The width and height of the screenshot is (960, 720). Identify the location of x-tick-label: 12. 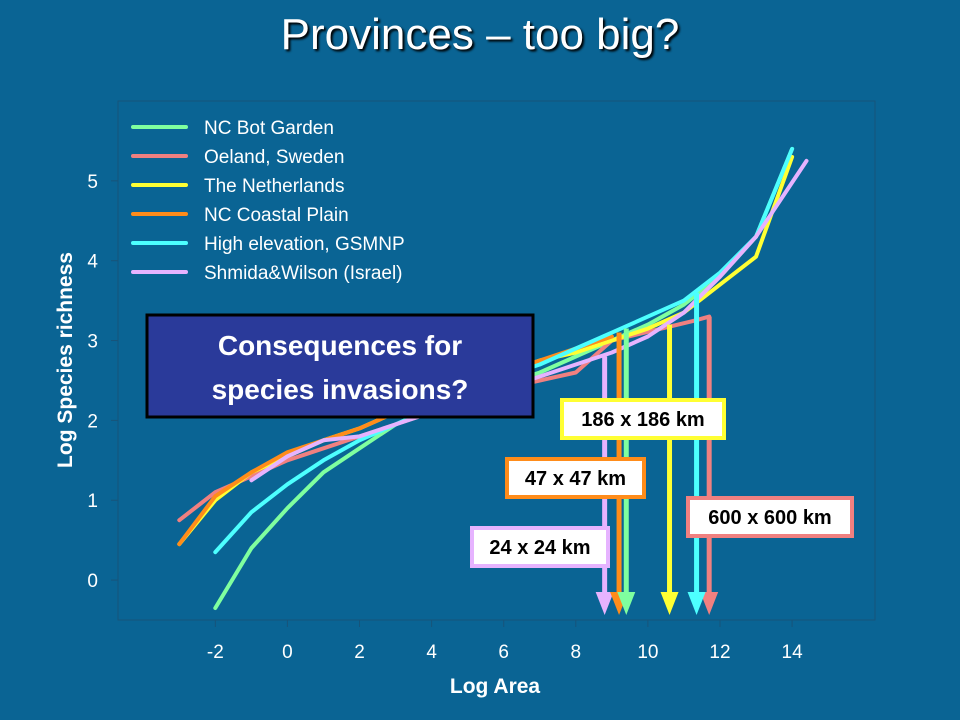
(719, 652).